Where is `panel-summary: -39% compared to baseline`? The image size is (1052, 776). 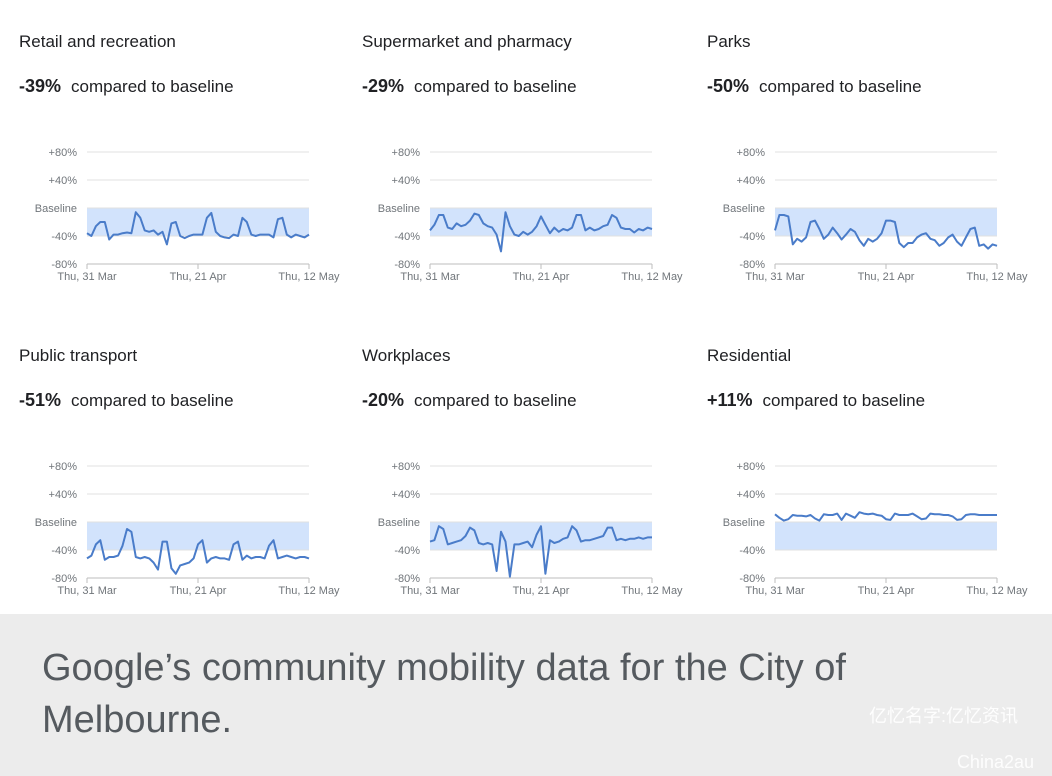
panel-summary: -39% compared to baseline is located at coordinates (126, 86).